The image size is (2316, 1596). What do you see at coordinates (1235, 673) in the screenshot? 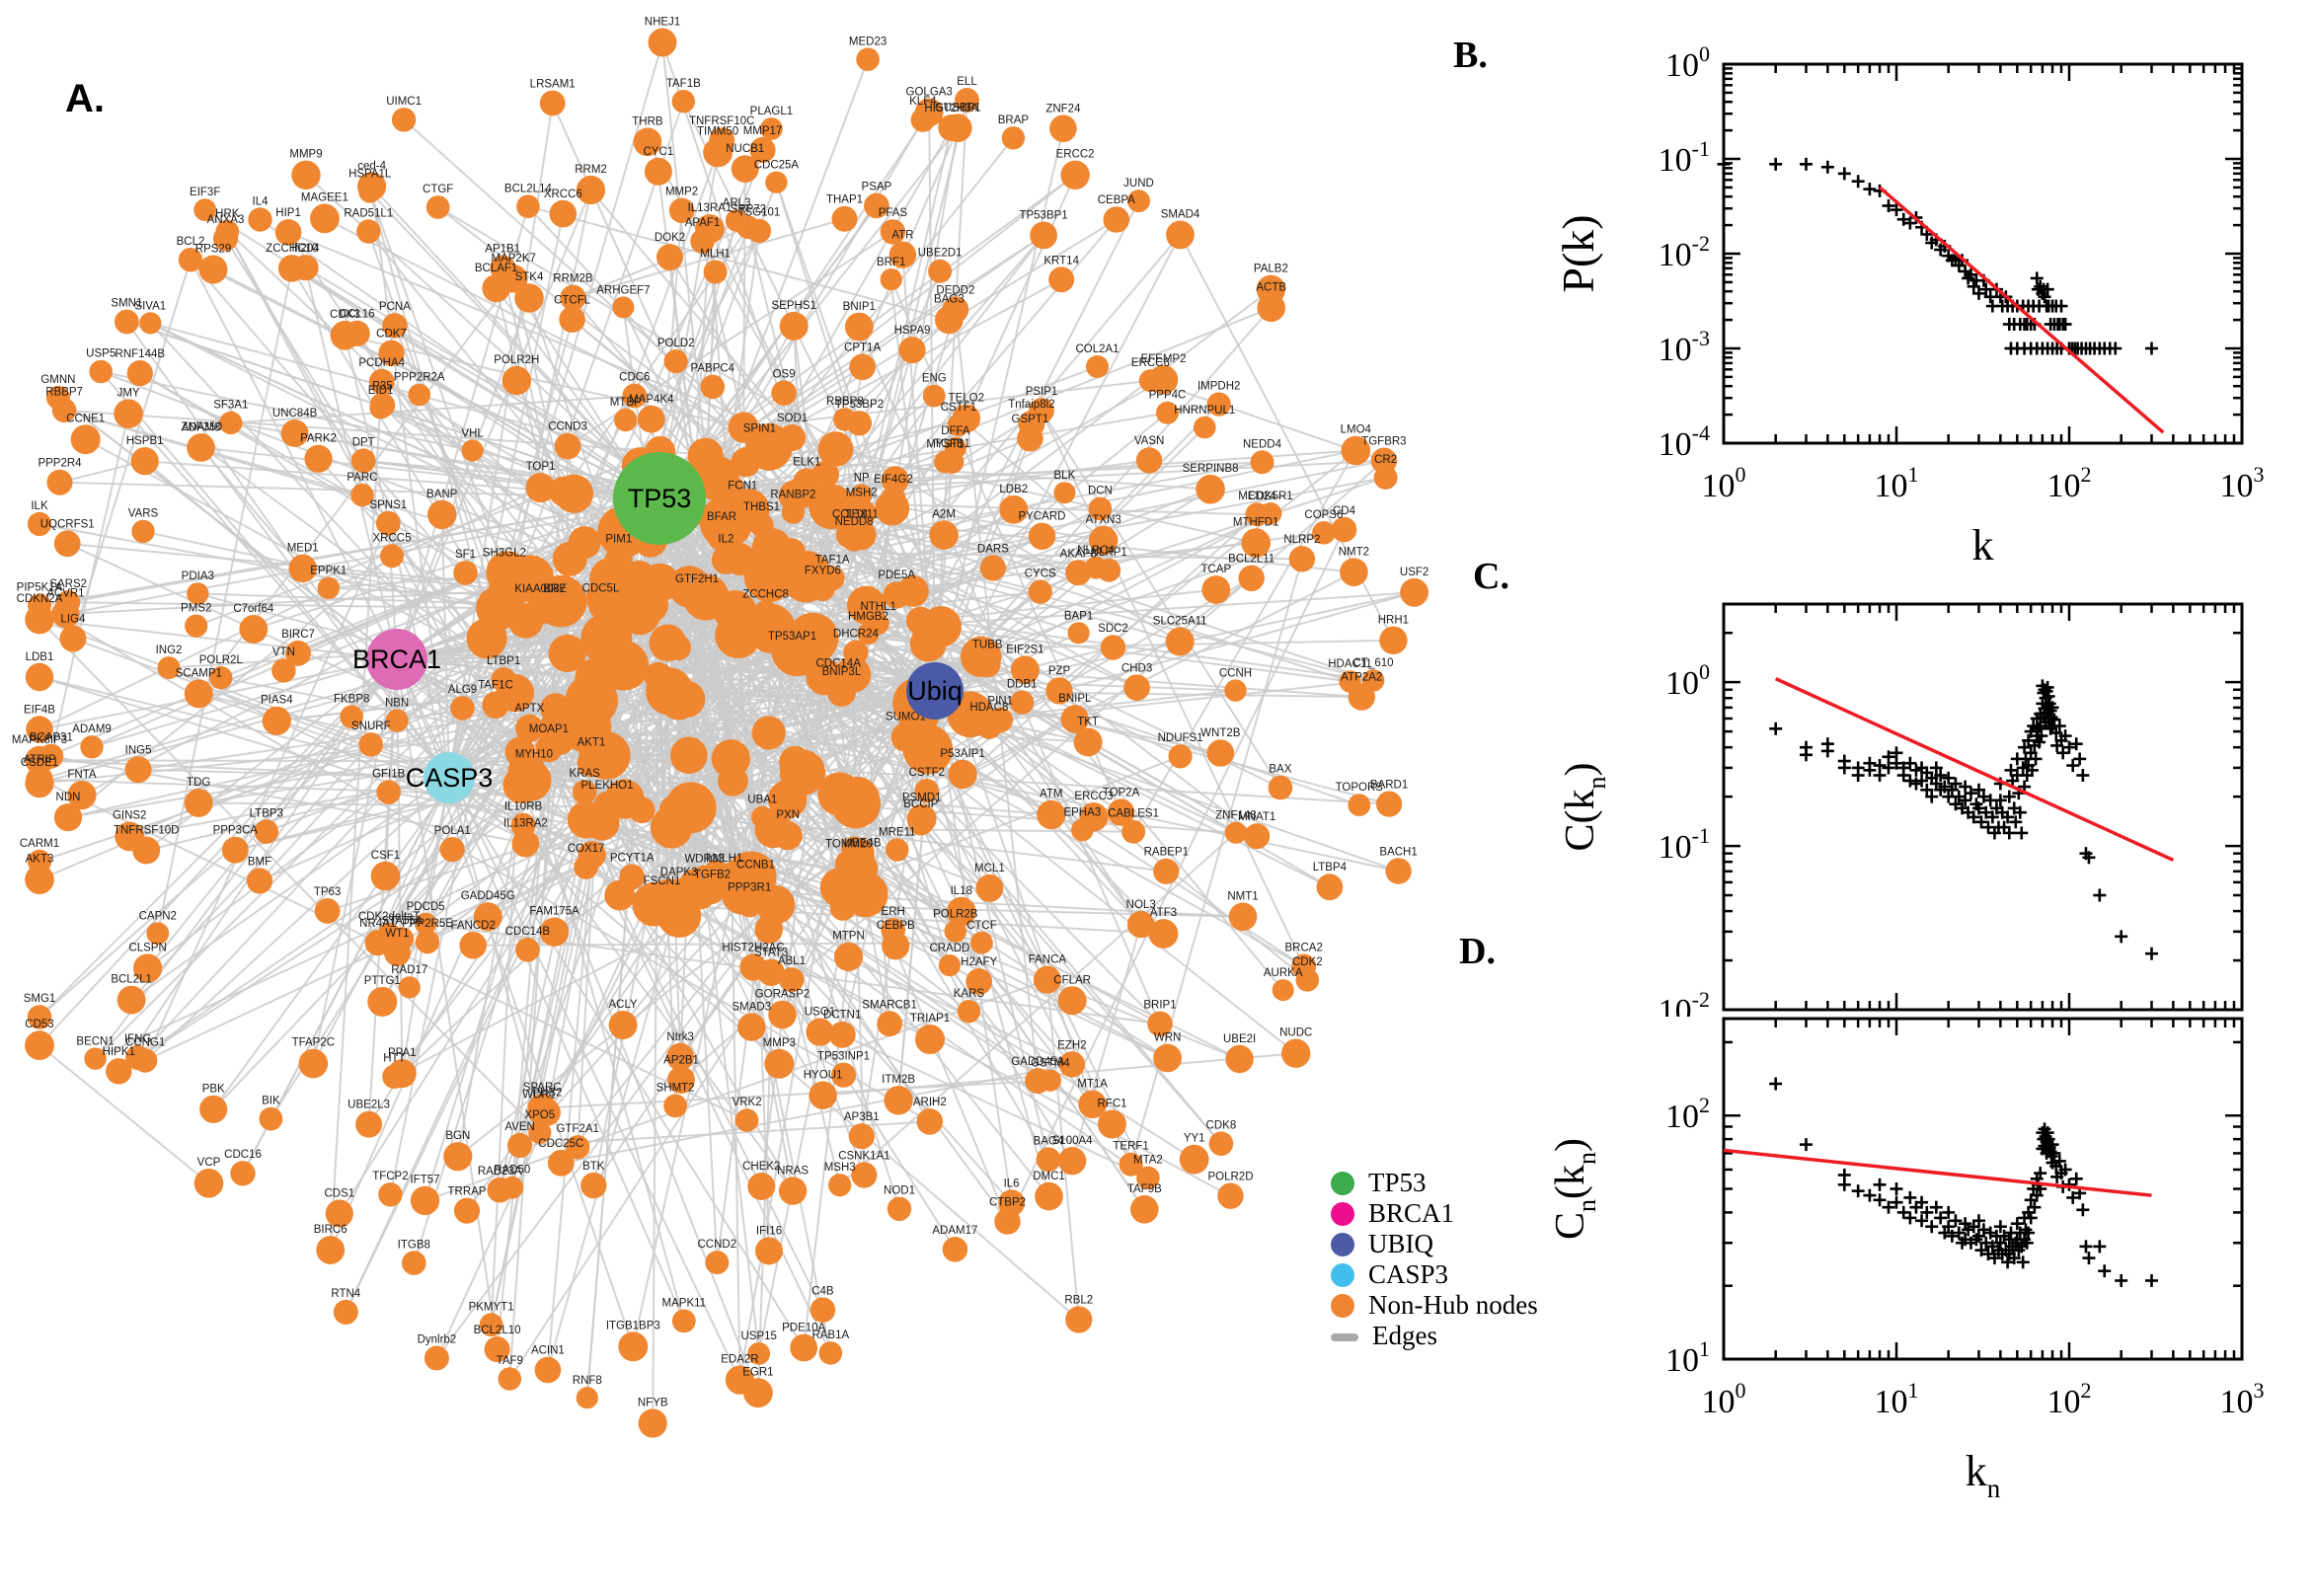
I see `network-node-label: CCNH` at bounding box center [1235, 673].